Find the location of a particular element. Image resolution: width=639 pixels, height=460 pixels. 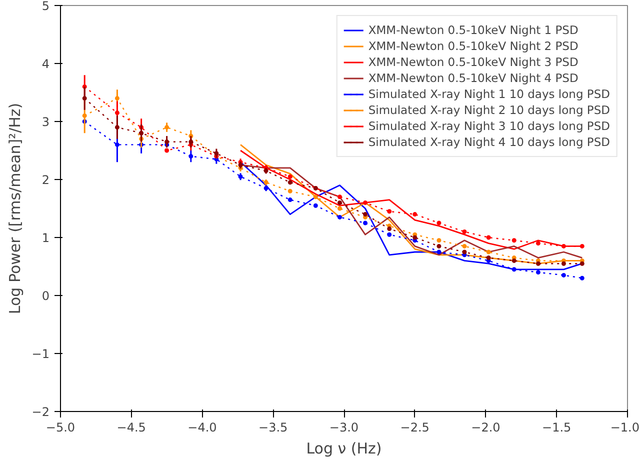

x-tick-label: −1.5 is located at coordinates (557, 427).